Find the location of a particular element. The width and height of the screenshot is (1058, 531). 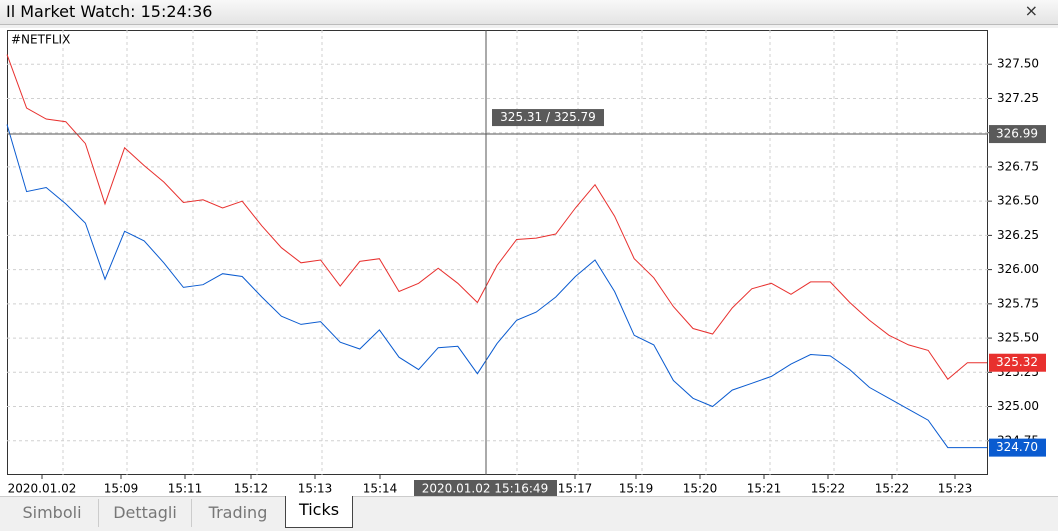

crosshair-time-box is located at coordinates (485, 488).